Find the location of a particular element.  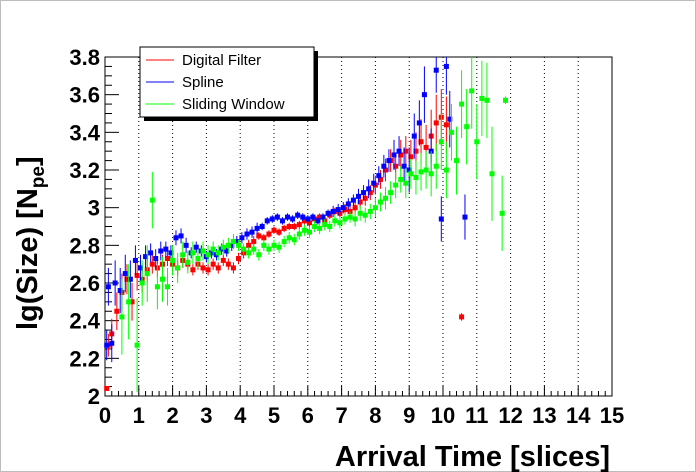

y-axis-title-close: ] is located at coordinates (28, 161).